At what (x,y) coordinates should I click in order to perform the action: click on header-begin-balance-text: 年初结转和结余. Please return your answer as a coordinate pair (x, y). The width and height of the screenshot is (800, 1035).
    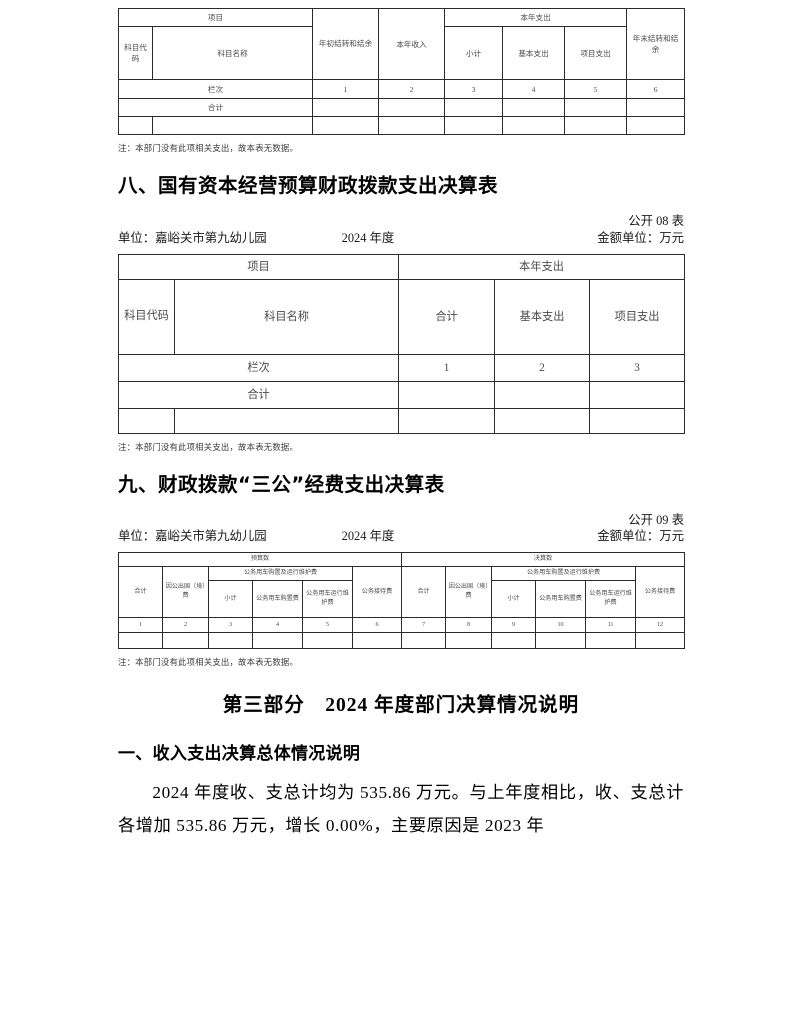
    Looking at the image, I should click on (345, 44).